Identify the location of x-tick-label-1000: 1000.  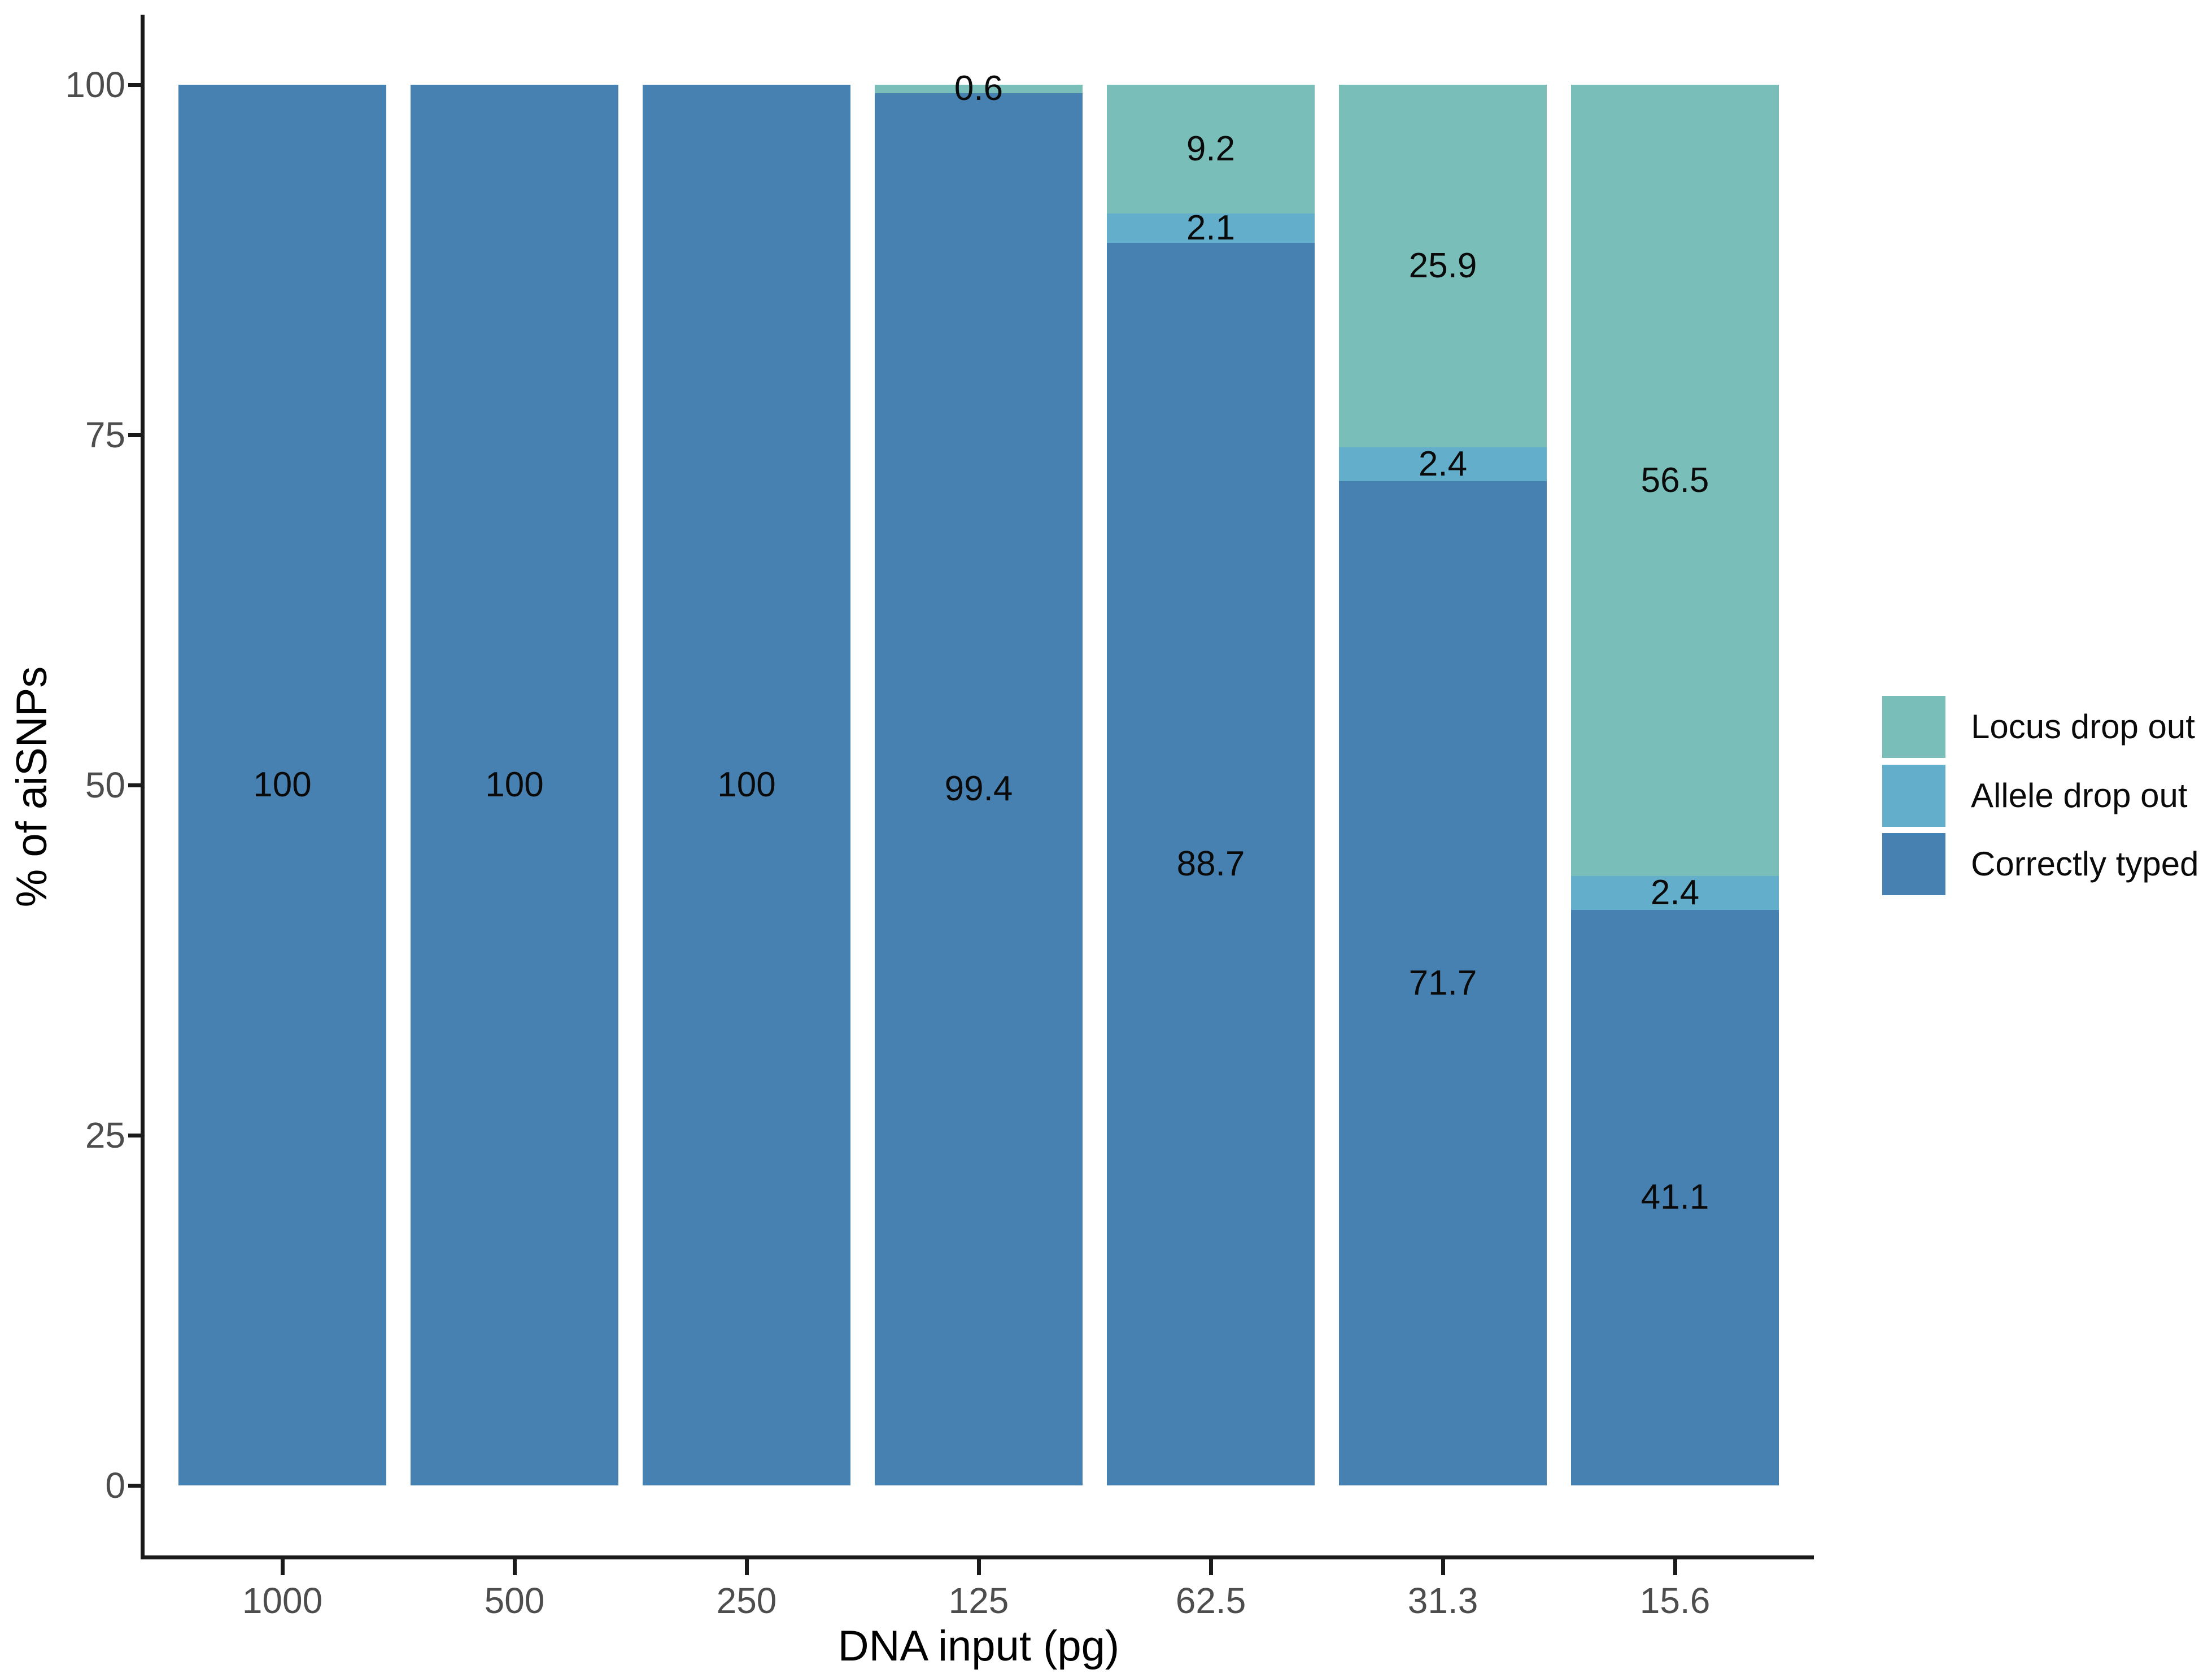
(282, 1600).